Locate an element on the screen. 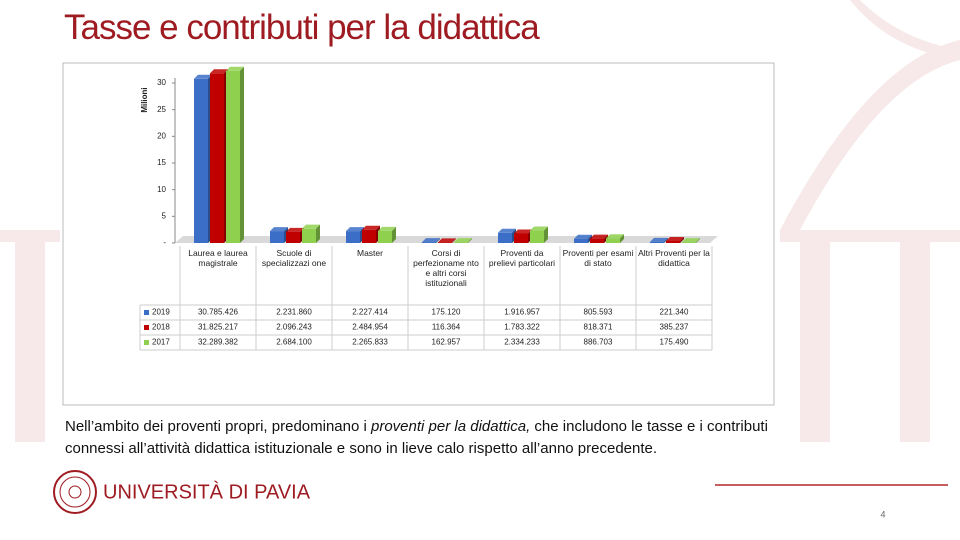 This screenshot has height=540, width=960. value-label: 32.289.382 is located at coordinates (218, 342).